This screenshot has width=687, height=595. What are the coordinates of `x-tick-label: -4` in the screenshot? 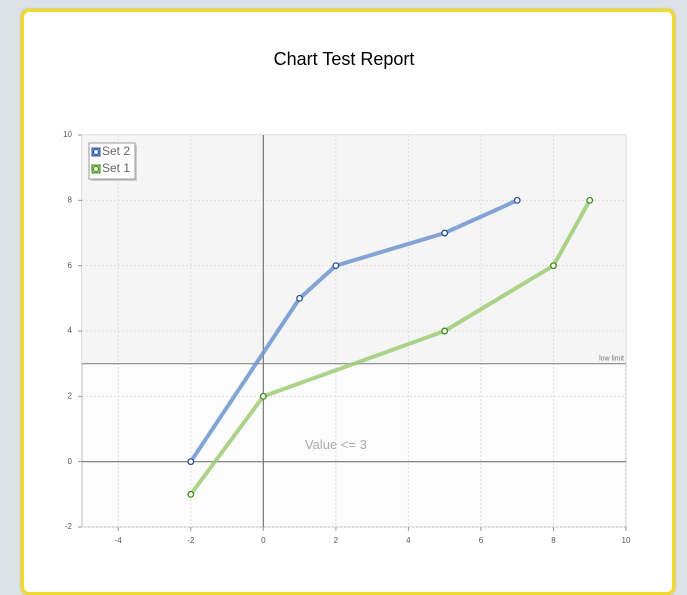 It's located at (119, 540).